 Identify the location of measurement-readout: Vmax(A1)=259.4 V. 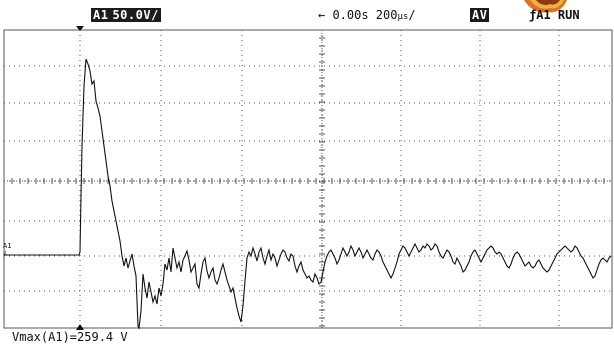
(70, 337).